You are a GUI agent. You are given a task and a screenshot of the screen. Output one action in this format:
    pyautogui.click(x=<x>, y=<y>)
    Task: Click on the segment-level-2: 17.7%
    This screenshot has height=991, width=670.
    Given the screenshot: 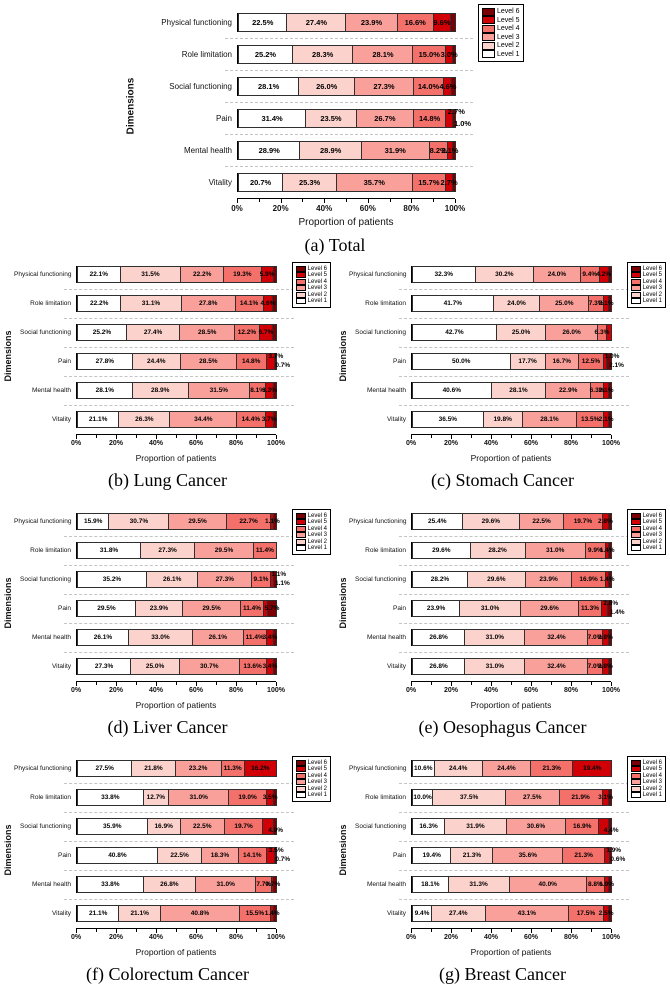 What is the action you would take?
    pyautogui.click(x=528, y=361)
    